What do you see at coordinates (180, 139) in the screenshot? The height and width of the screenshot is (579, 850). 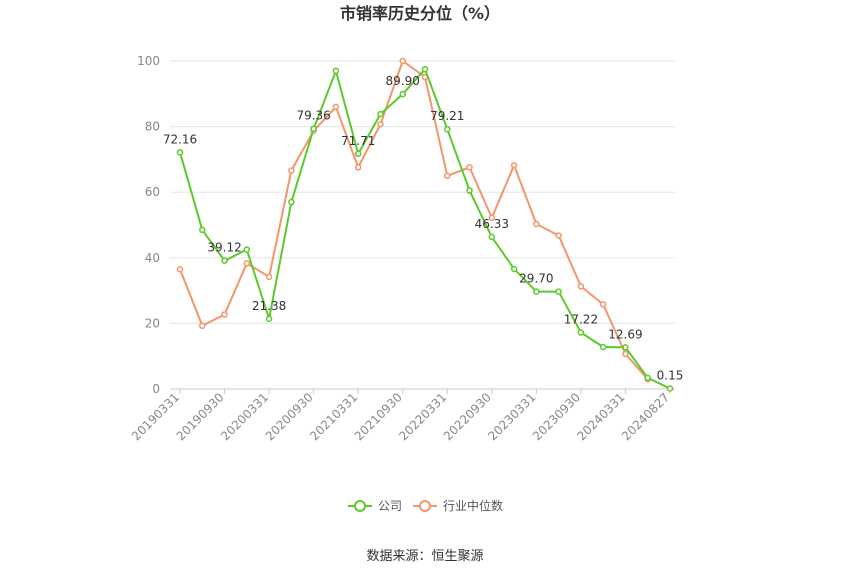 I see `data-label: 72.16` at bounding box center [180, 139].